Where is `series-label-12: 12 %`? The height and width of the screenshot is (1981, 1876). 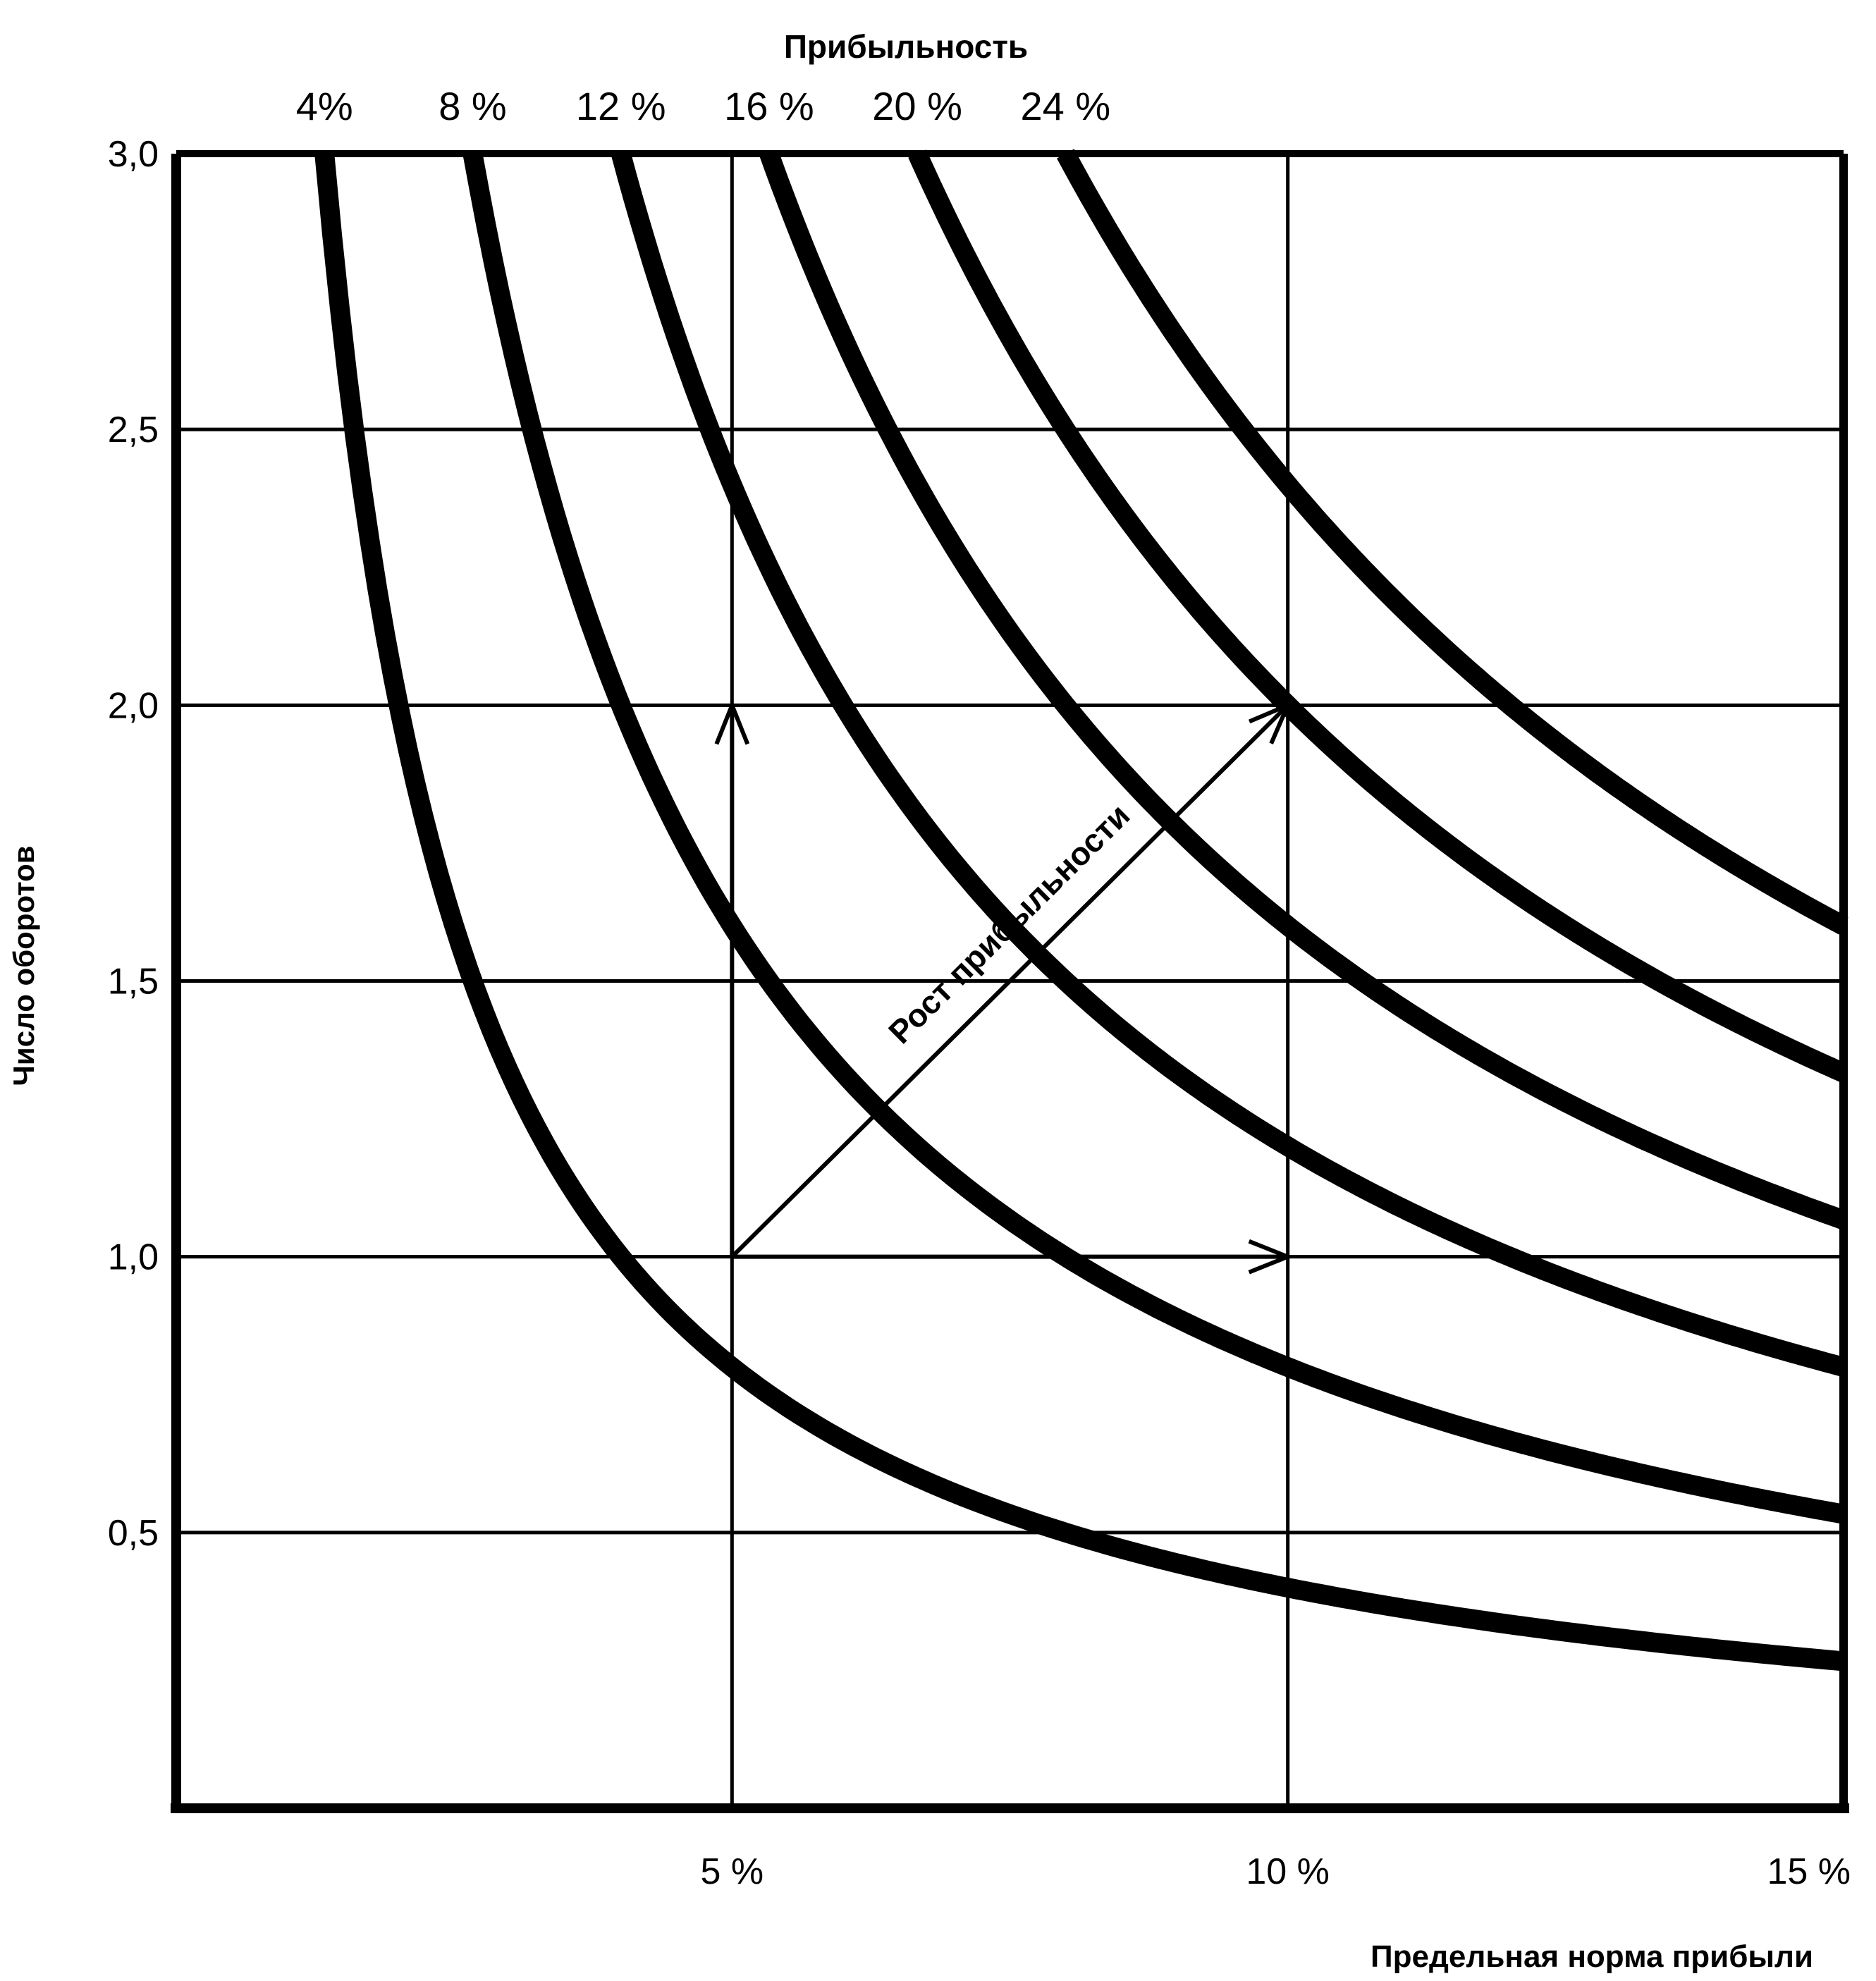
series-label-12: 12 % is located at coordinates (621, 106).